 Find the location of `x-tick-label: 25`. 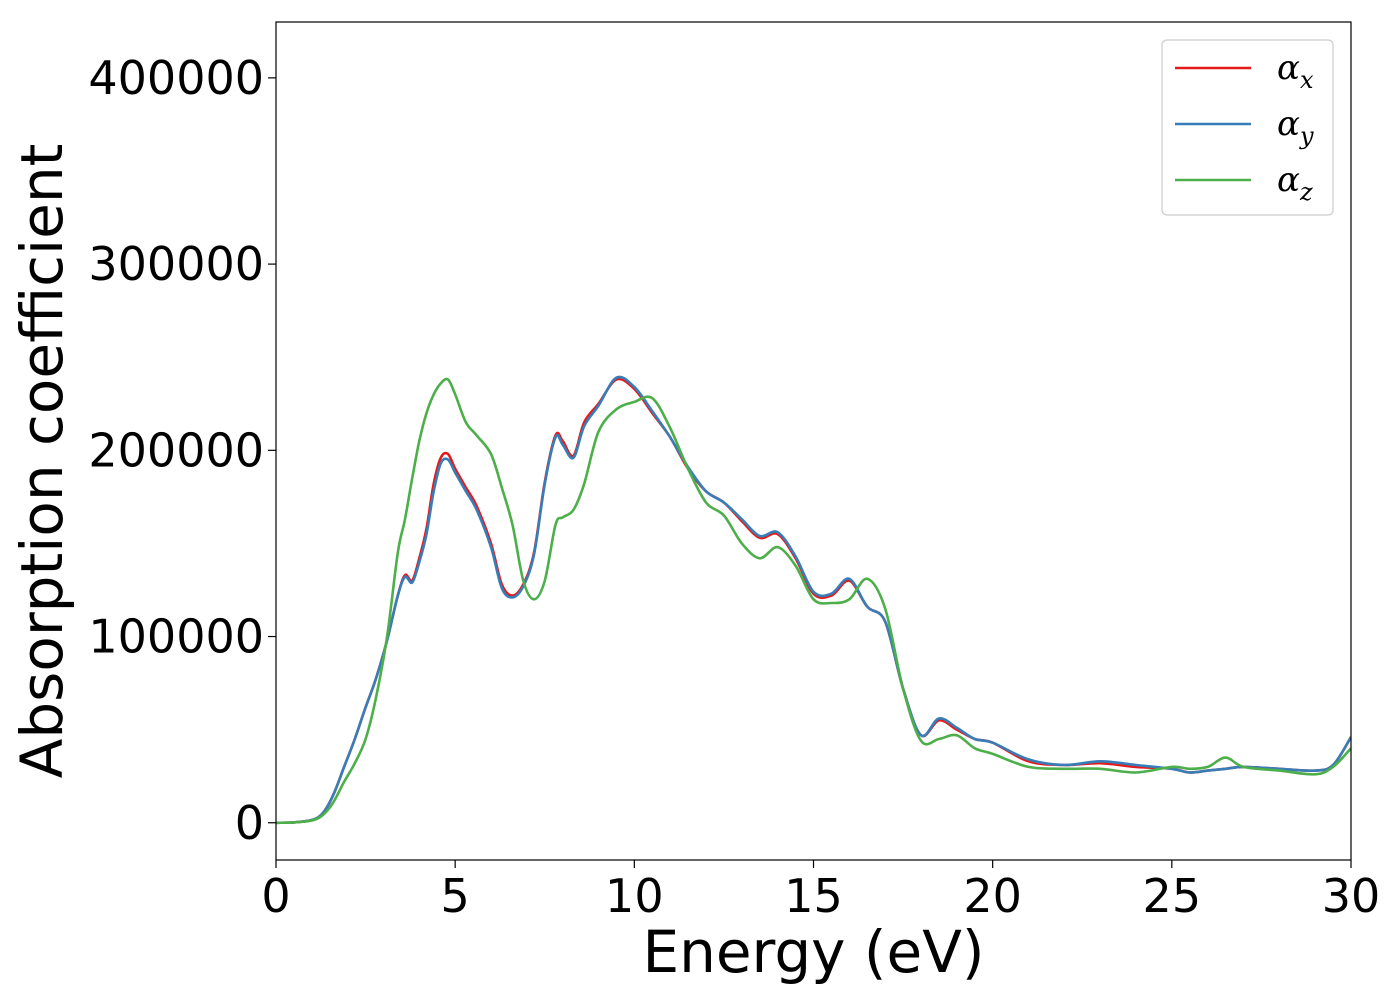

x-tick-label: 25 is located at coordinates (1172, 896).